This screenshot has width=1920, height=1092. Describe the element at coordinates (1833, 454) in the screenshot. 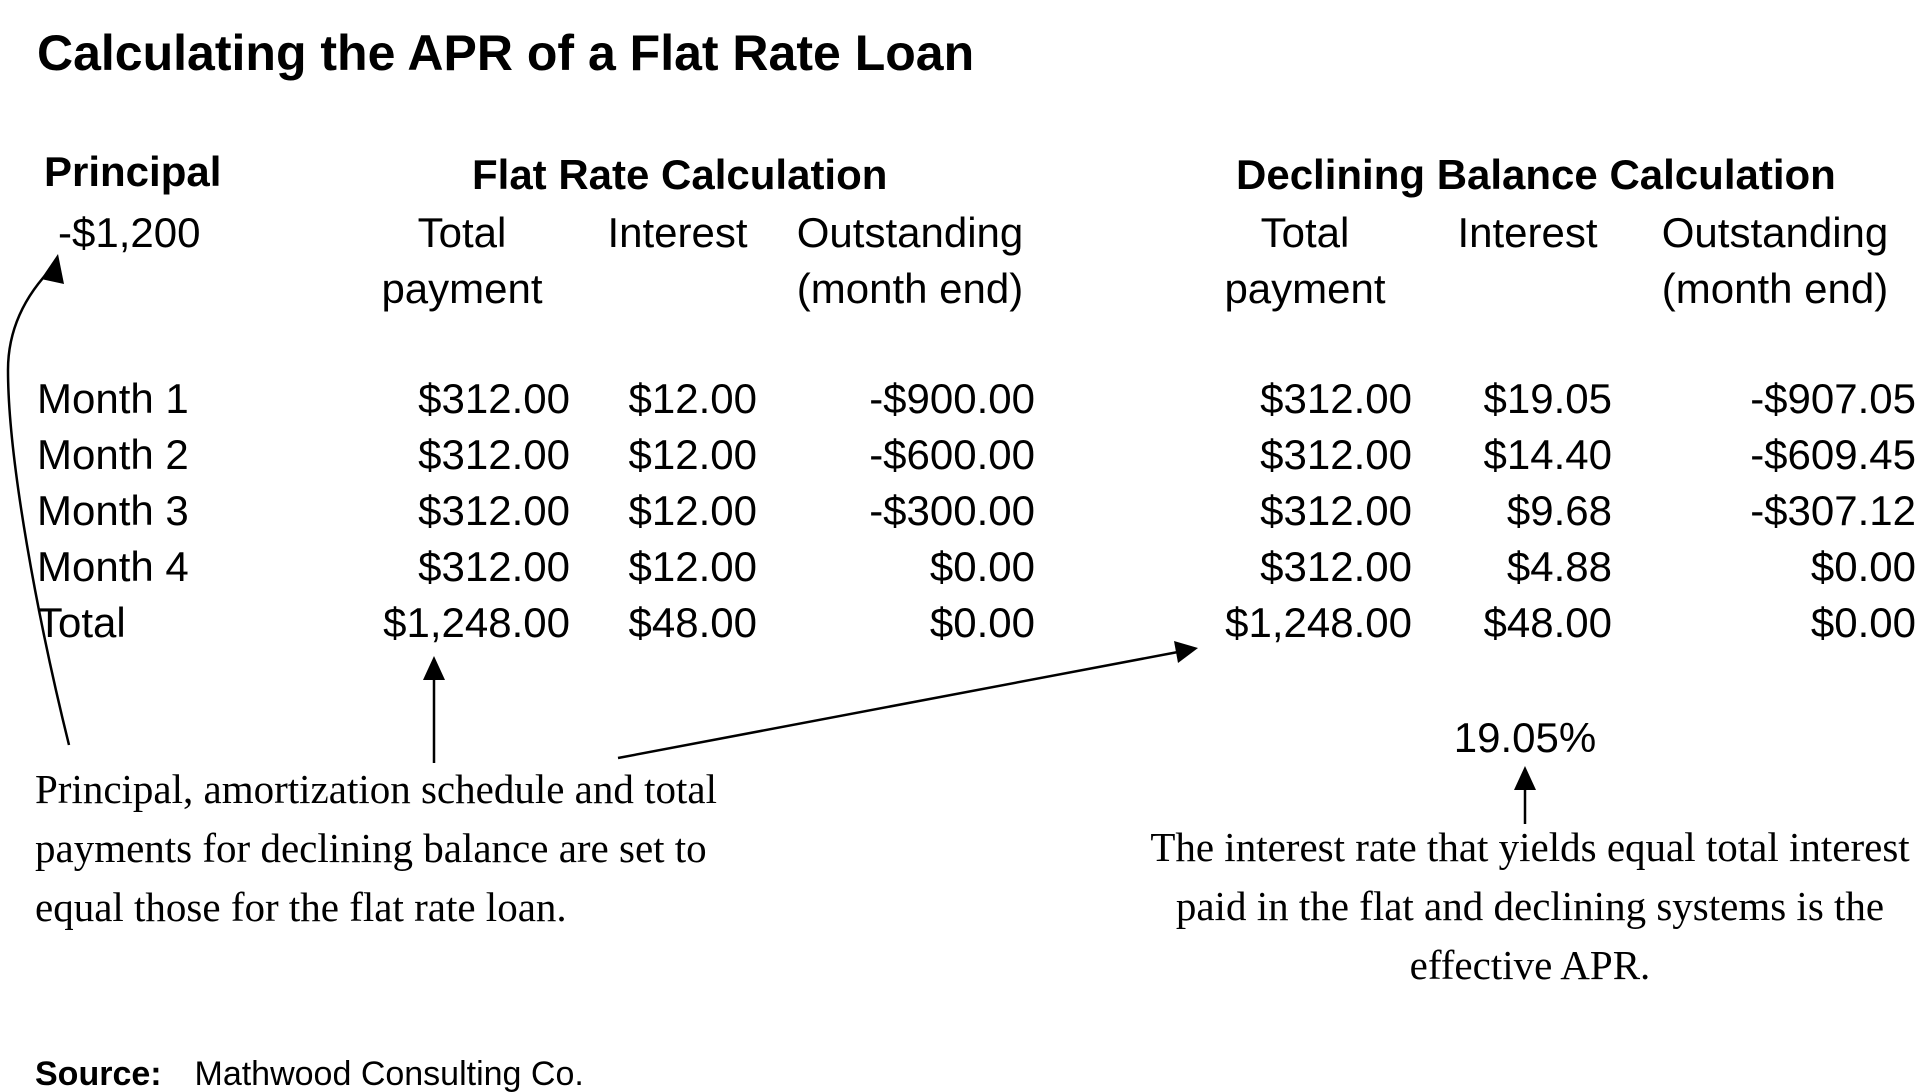

I see `declining-outstanding-month-2: -$609.45` at that location.